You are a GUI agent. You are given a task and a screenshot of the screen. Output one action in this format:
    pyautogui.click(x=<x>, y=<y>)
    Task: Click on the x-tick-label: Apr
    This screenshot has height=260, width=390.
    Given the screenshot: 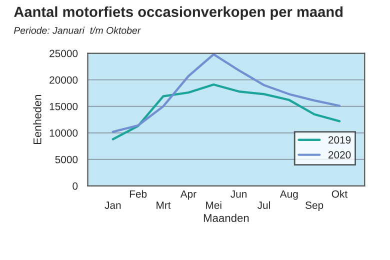 What is the action you would take?
    pyautogui.click(x=188, y=195)
    